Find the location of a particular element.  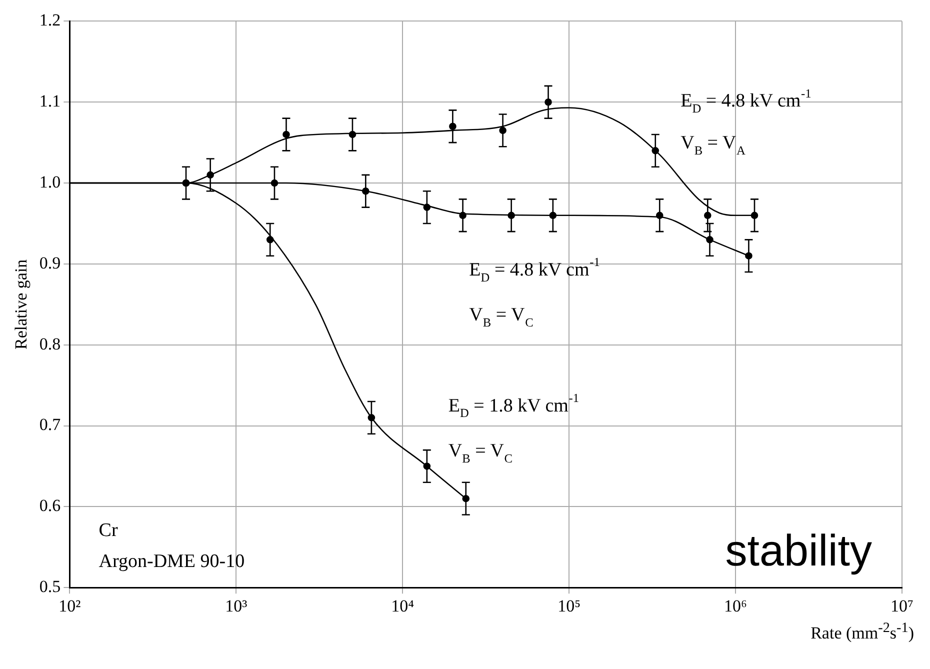

y-tick-label: 0.8 is located at coordinates (50, 344).